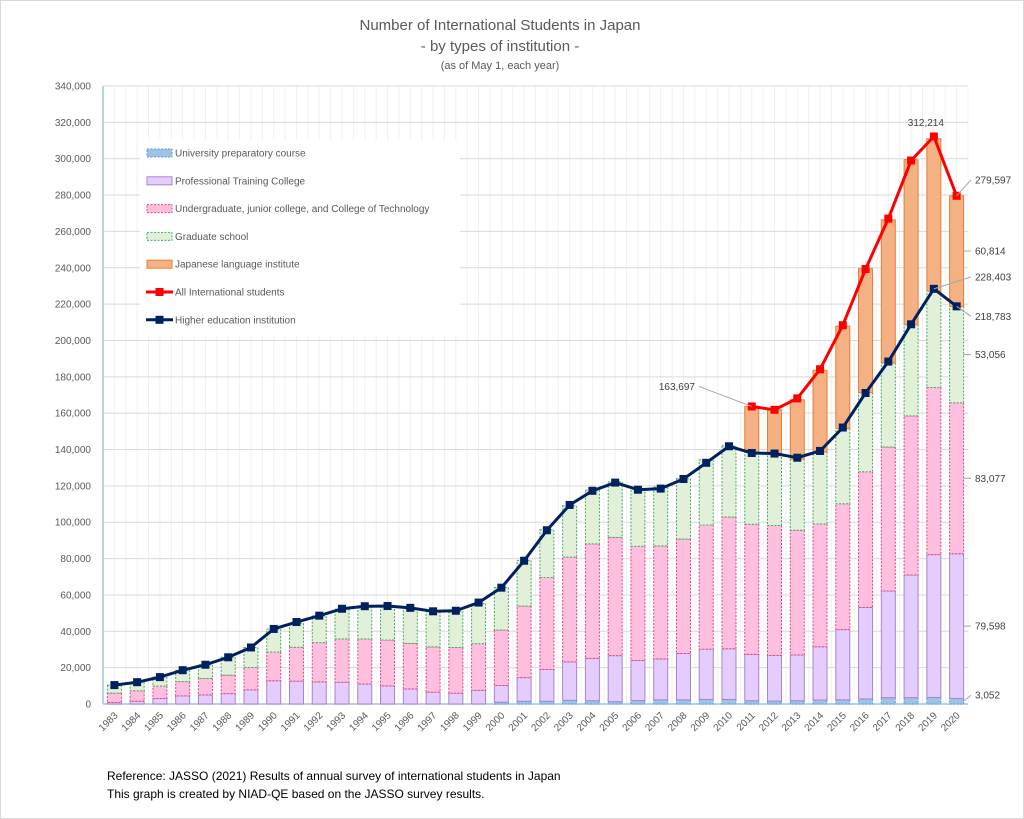  What do you see at coordinates (159, 319) in the screenshot?
I see `legend-marker` at bounding box center [159, 319].